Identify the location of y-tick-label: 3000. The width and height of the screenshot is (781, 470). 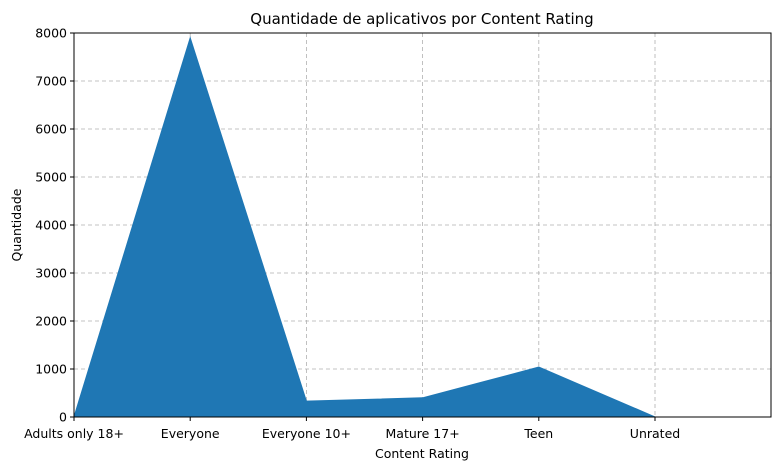
(51, 273).